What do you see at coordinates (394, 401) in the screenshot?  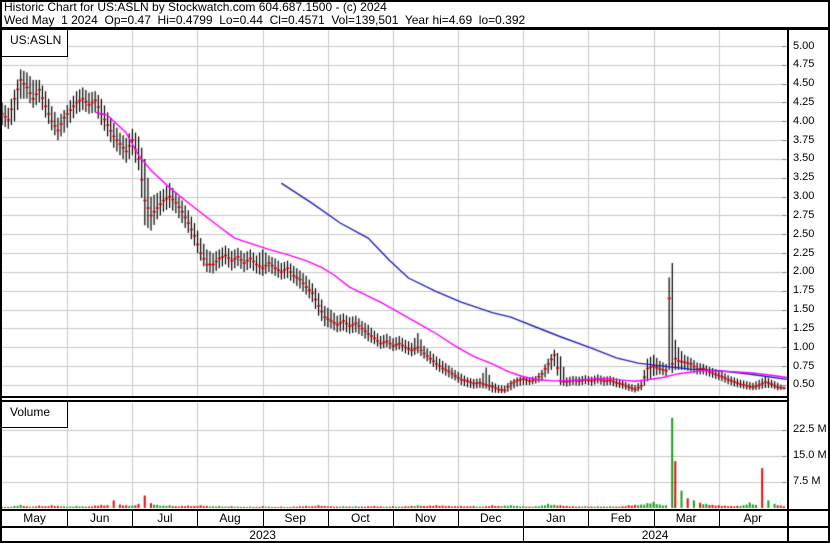 I see `price-volume-divider-bottom` at bounding box center [394, 401].